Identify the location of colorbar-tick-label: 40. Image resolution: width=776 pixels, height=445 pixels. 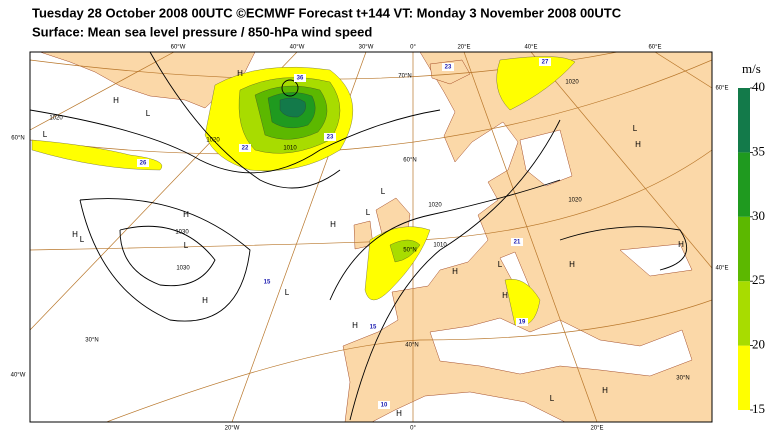
(758, 86).